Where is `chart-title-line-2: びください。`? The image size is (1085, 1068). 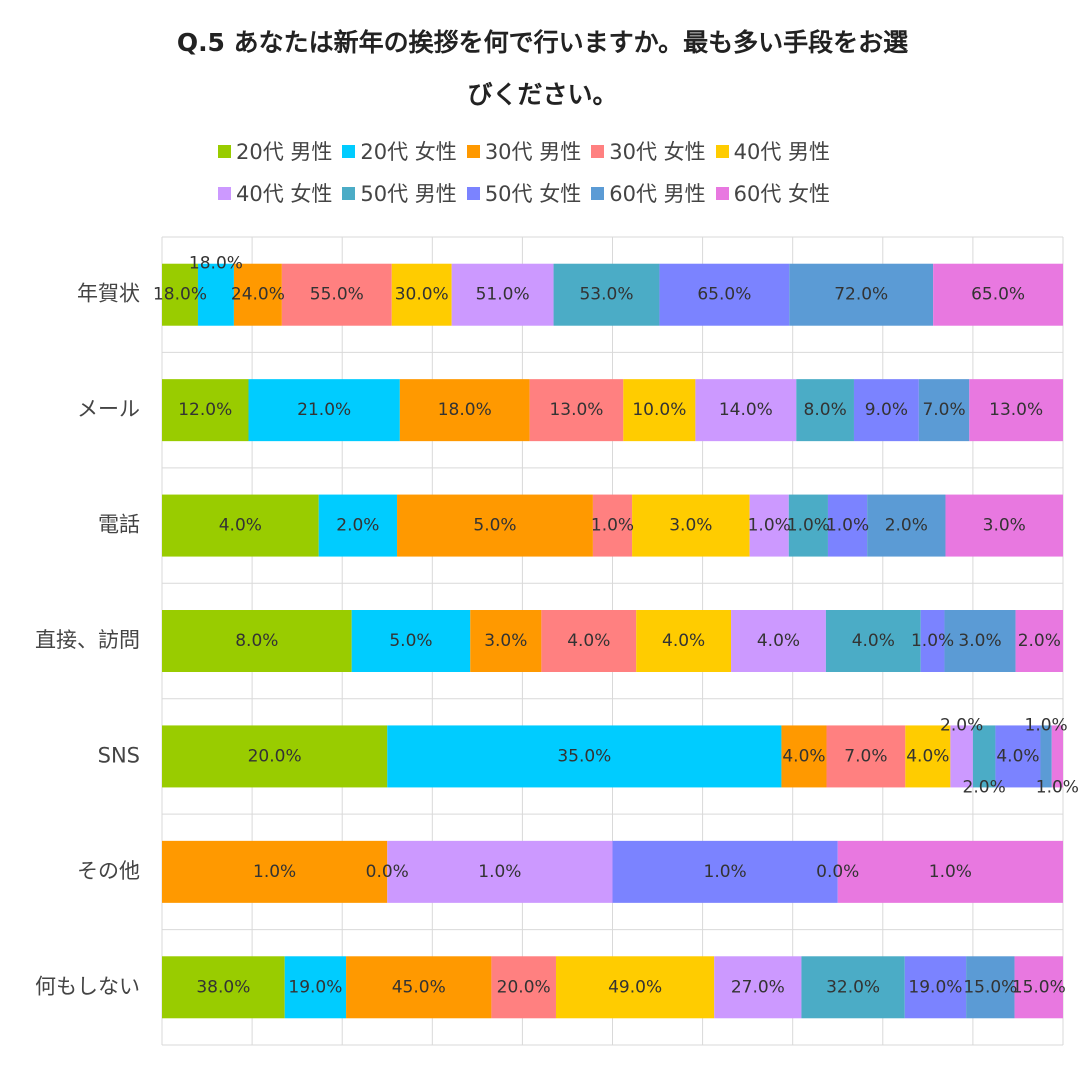 chart-title-line-2: びください。 is located at coordinates (542, 94).